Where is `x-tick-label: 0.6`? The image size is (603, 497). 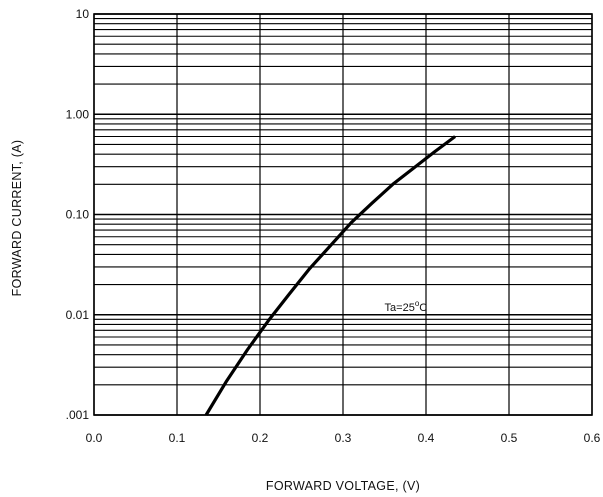
x-tick-label: 0.6 is located at coordinates (592, 438).